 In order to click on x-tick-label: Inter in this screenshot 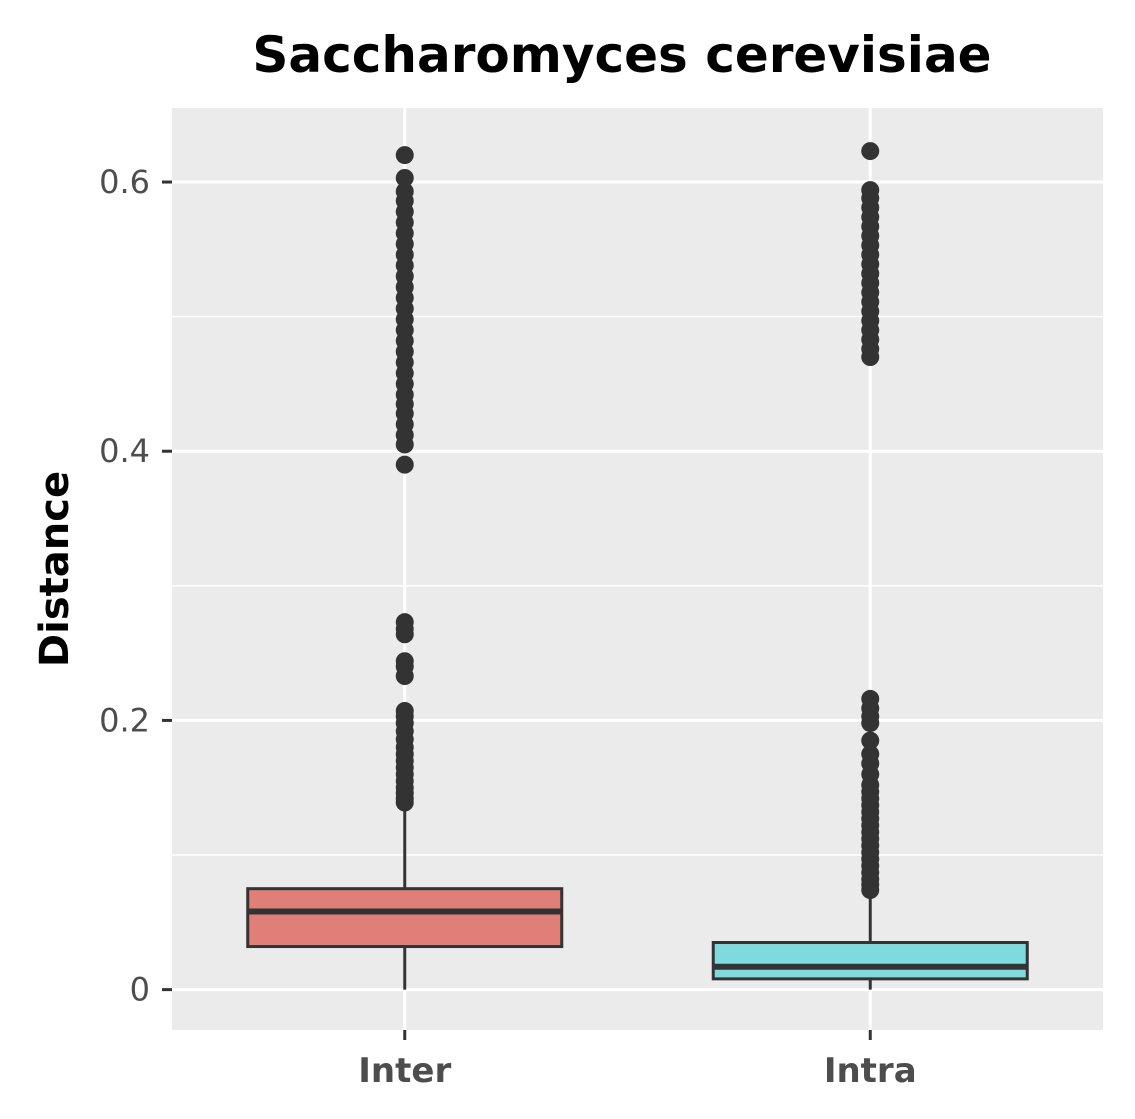, I will do `click(404, 1071)`.